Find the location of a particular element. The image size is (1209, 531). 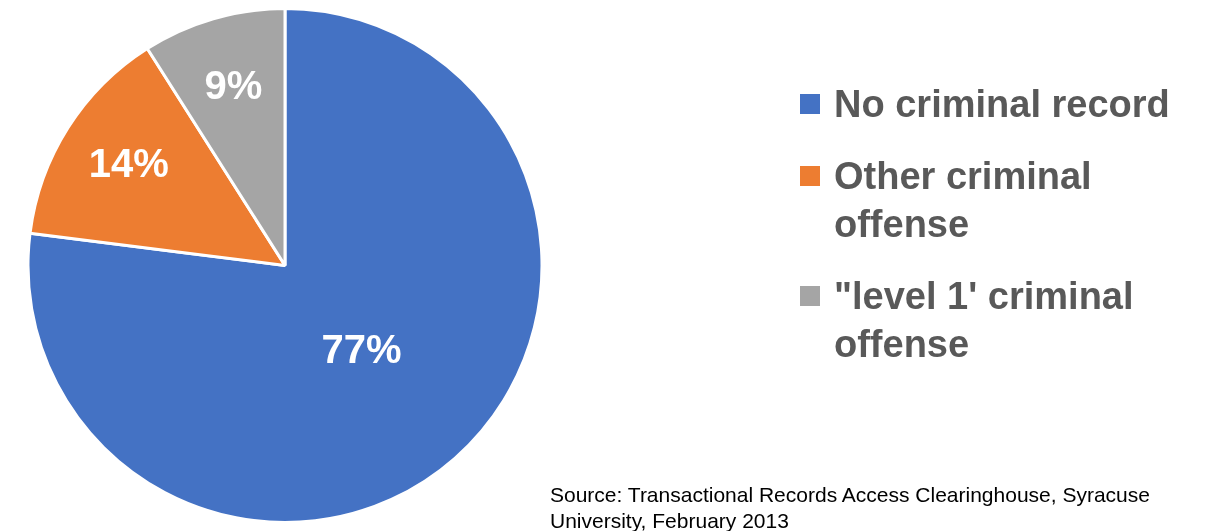

legend-label: Other criminal offense is located at coordinates (963, 200).